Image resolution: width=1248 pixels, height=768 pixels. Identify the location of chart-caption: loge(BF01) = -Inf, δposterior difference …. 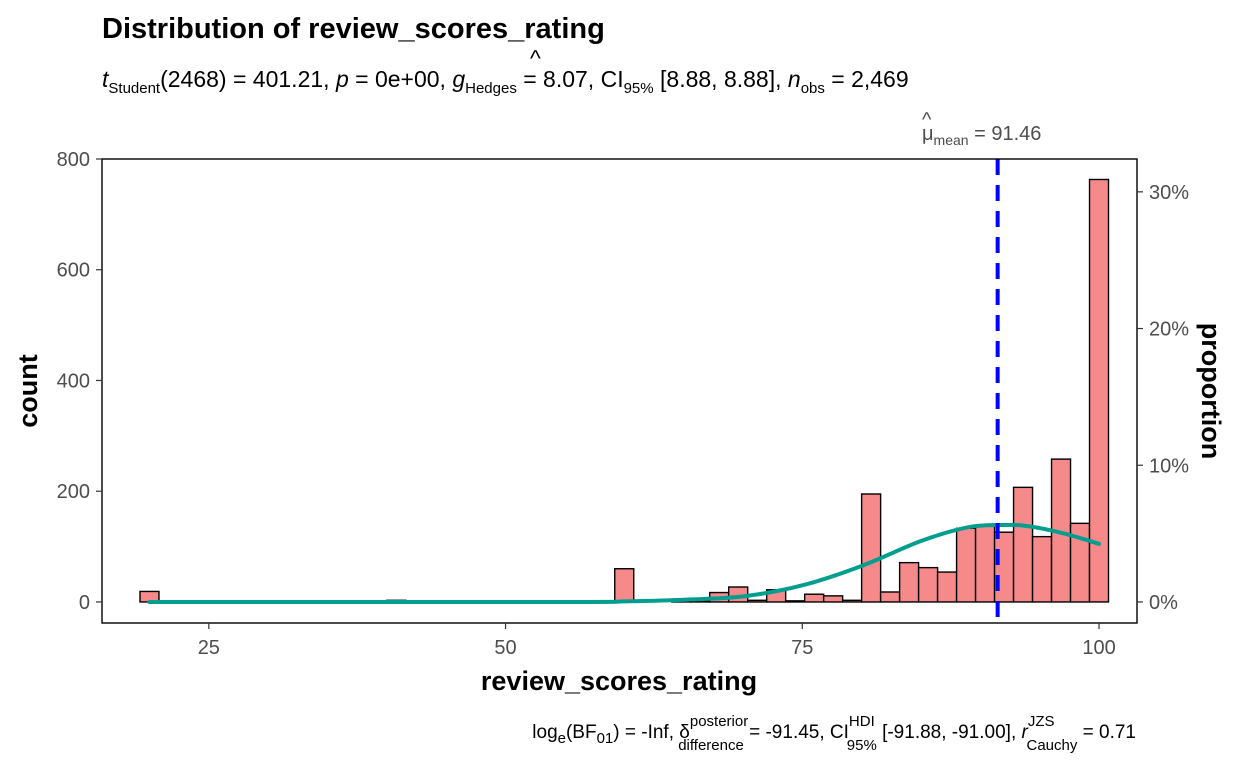
(834, 733).